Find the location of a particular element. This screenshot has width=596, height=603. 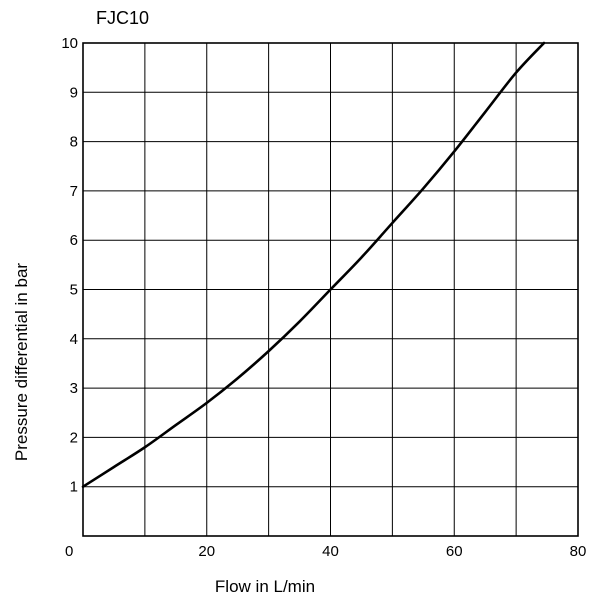

y-tick-label: 7 is located at coordinates (74, 191).